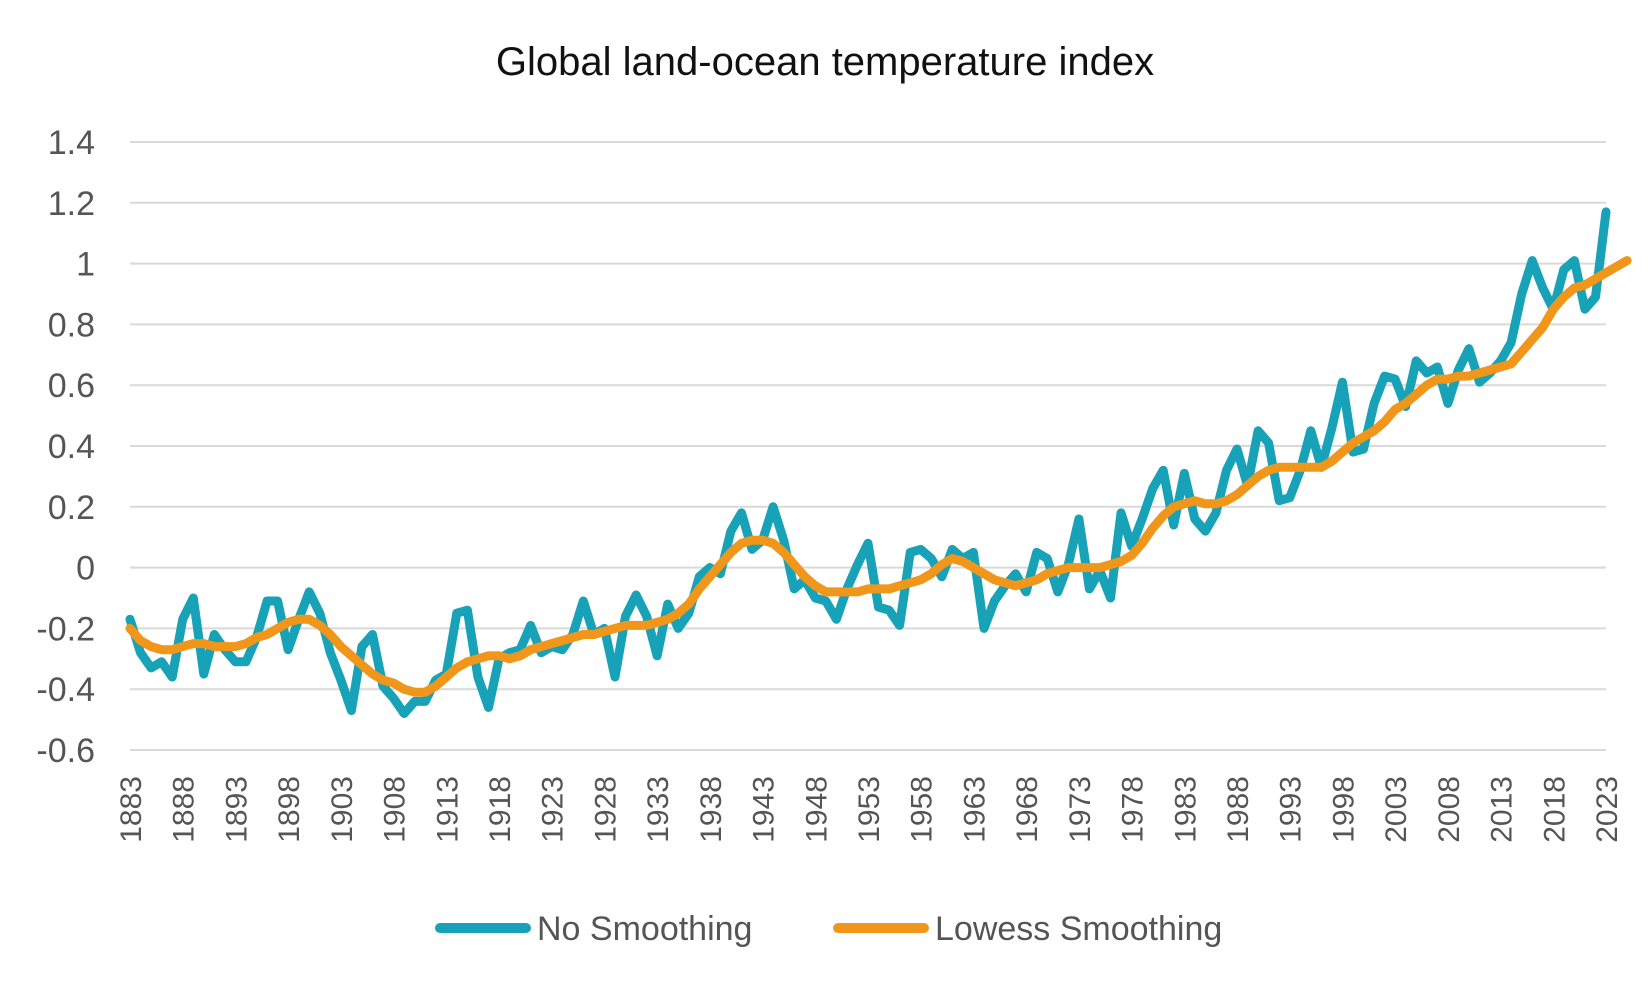  What do you see at coordinates (1078, 929) in the screenshot?
I see `legend-label: Lowess Smoothing` at bounding box center [1078, 929].